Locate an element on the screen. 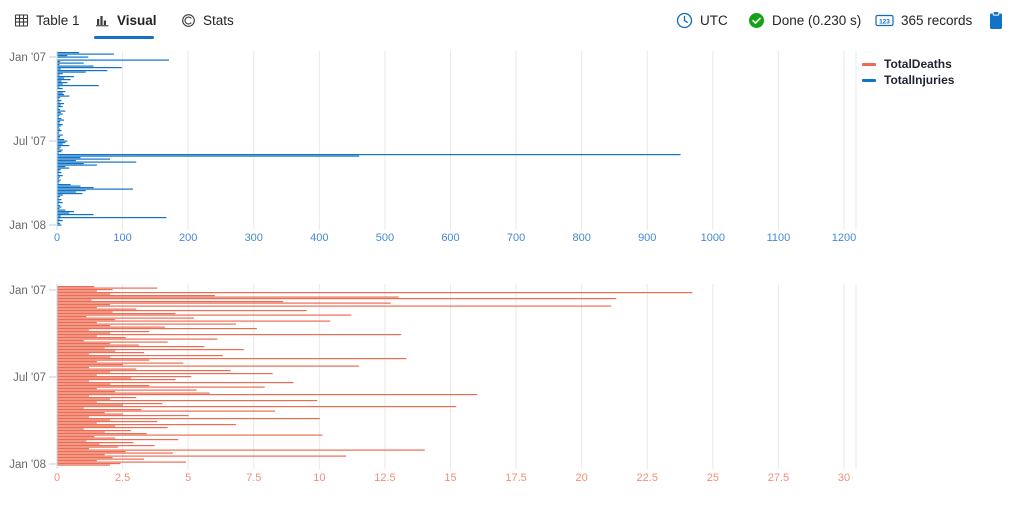  tab-visual: Visual is located at coordinates (126, 20).